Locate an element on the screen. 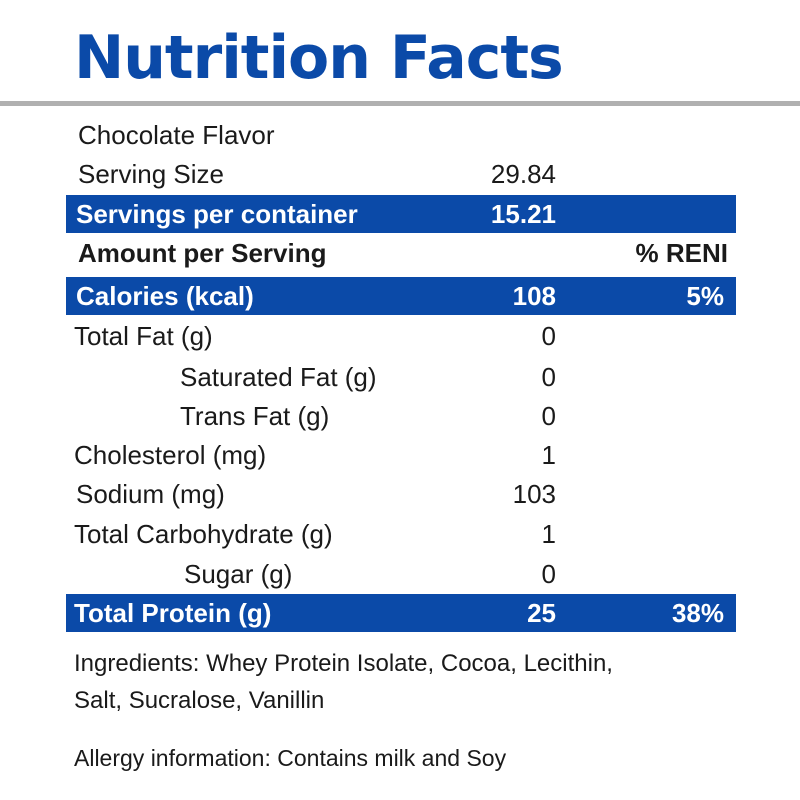  calories-pct: 5% is located at coordinates (705, 296).